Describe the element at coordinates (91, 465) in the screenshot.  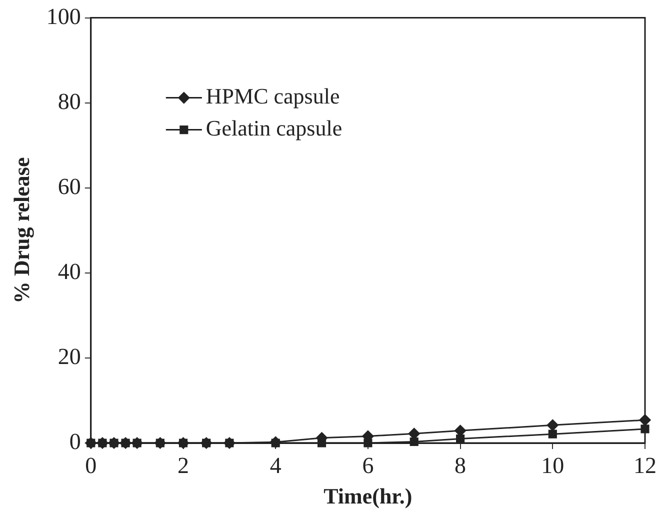
I see `x-tick-label: 0` at that location.